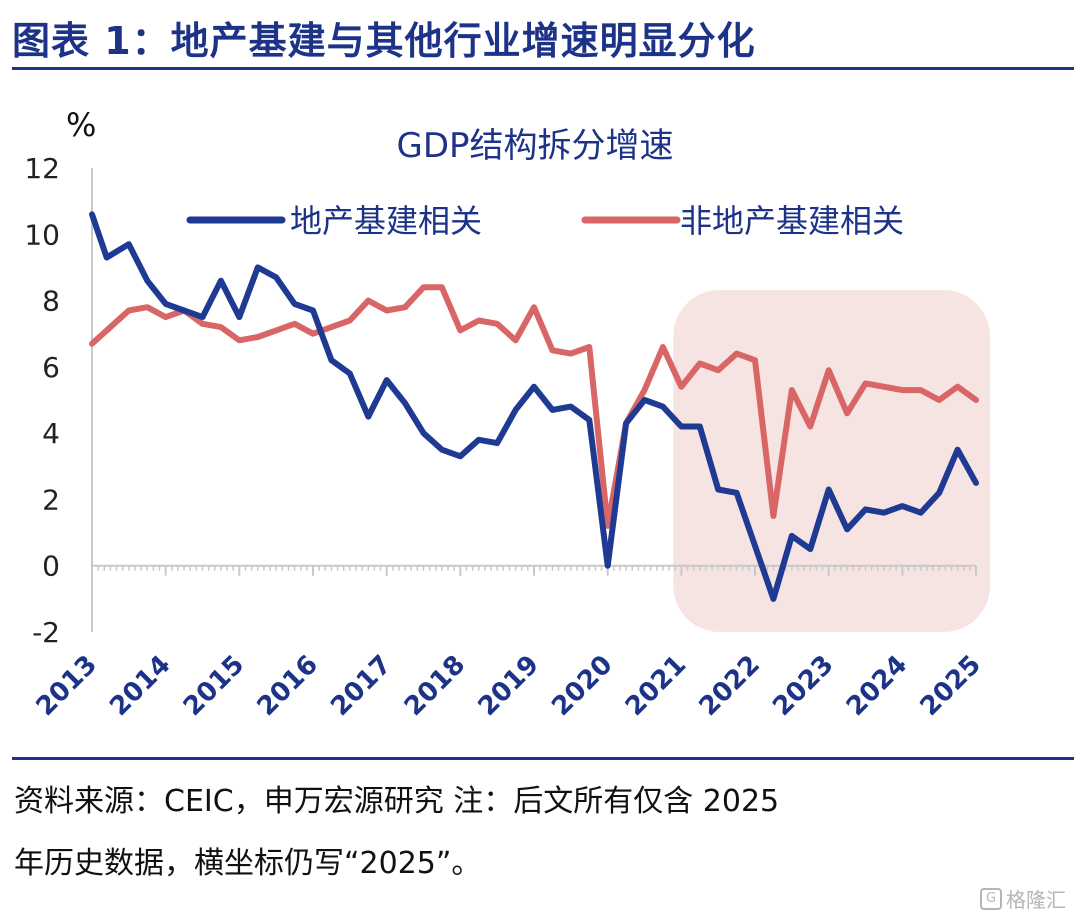 The image size is (1080, 917). What do you see at coordinates (288, 686) in the screenshot?
I see `x-tick-label: 2016` at bounding box center [288, 686].